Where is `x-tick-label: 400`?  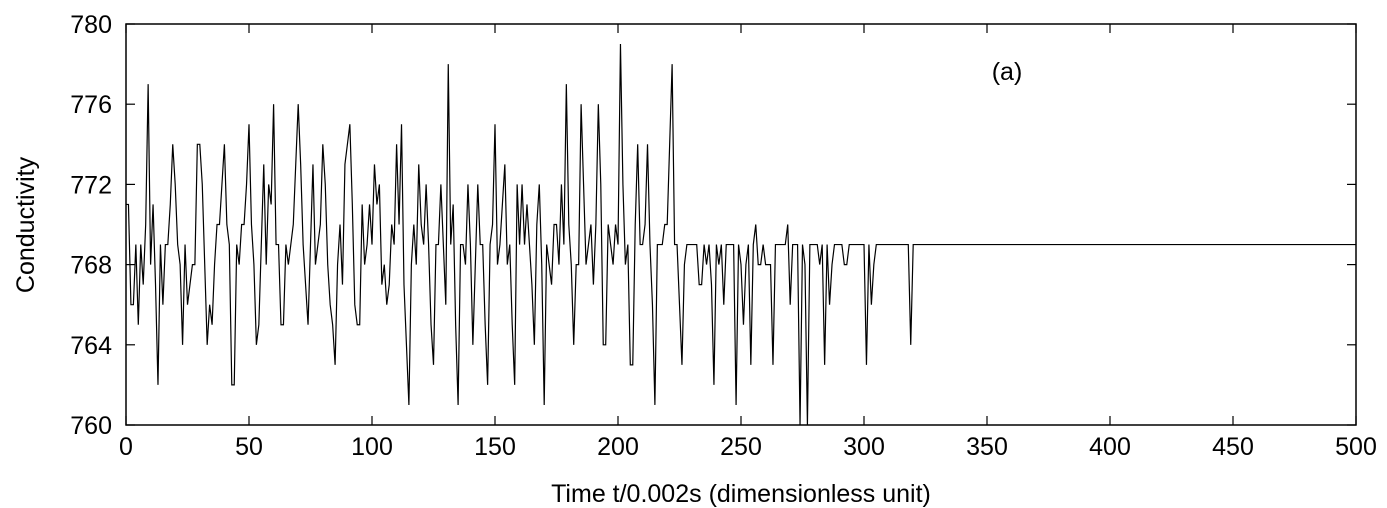
x-tick-label: 400 is located at coordinates (1110, 447).